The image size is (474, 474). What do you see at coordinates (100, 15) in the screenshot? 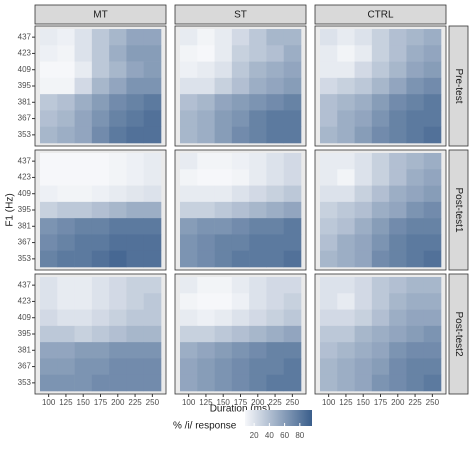
I see `facet-strip-label: MT` at bounding box center [100, 15].